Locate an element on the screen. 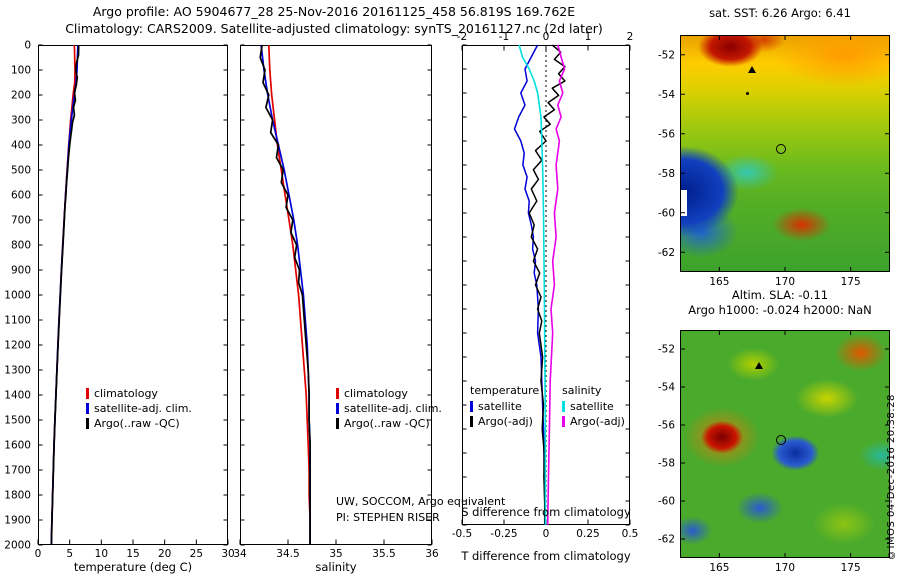  svg-text: 1300 is located at coordinates (17, 371).